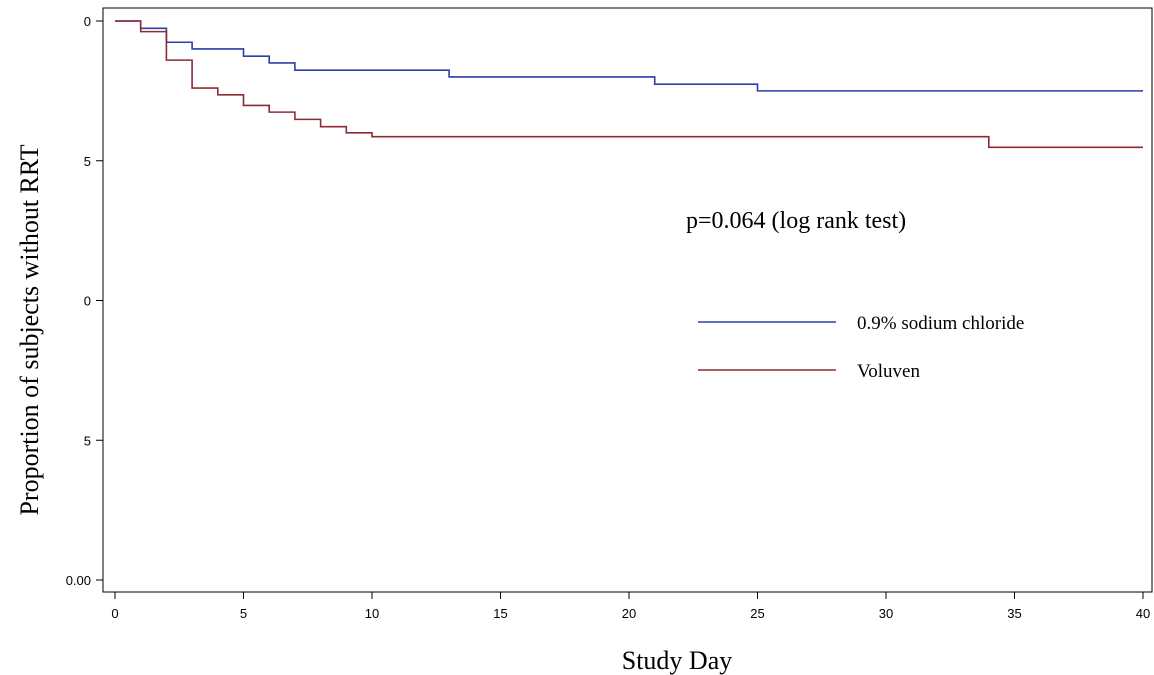  Describe the element at coordinates (861, 347) in the screenshot. I see `legend: 0.9% sodium chloride Voluven` at that location.